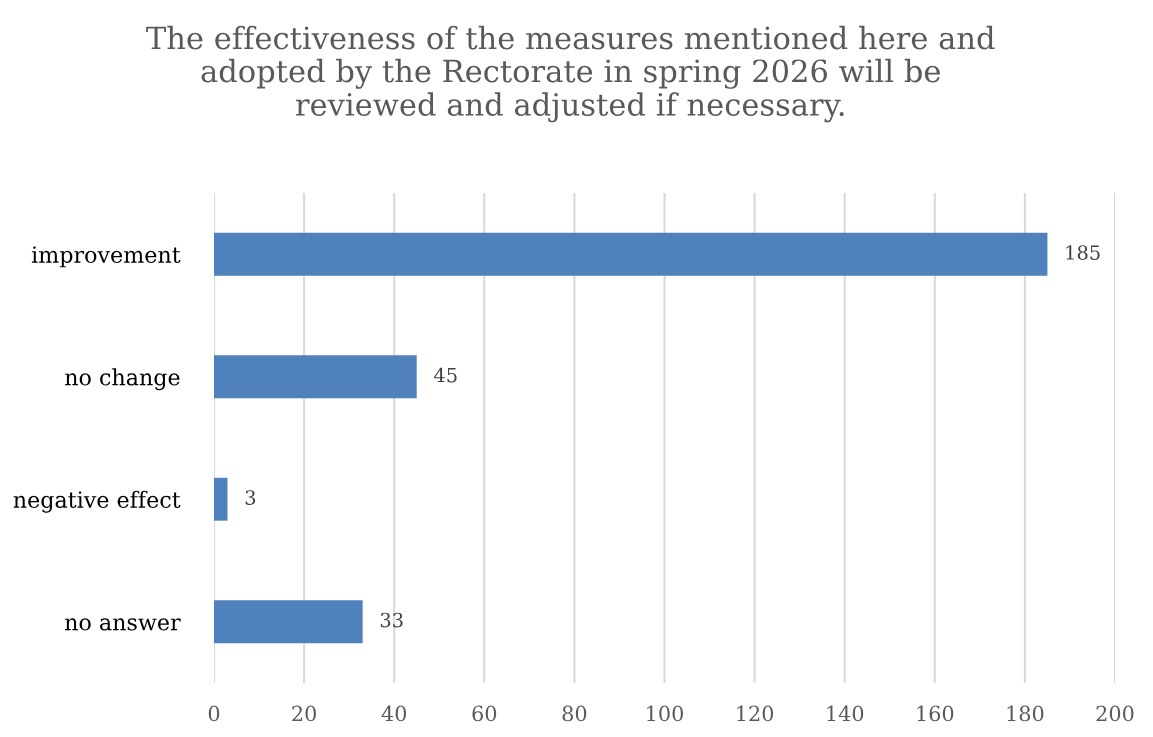 This screenshot has height=737, width=1153. What do you see at coordinates (935, 713) in the screenshot?
I see `x-tick-label: 160` at bounding box center [935, 713].